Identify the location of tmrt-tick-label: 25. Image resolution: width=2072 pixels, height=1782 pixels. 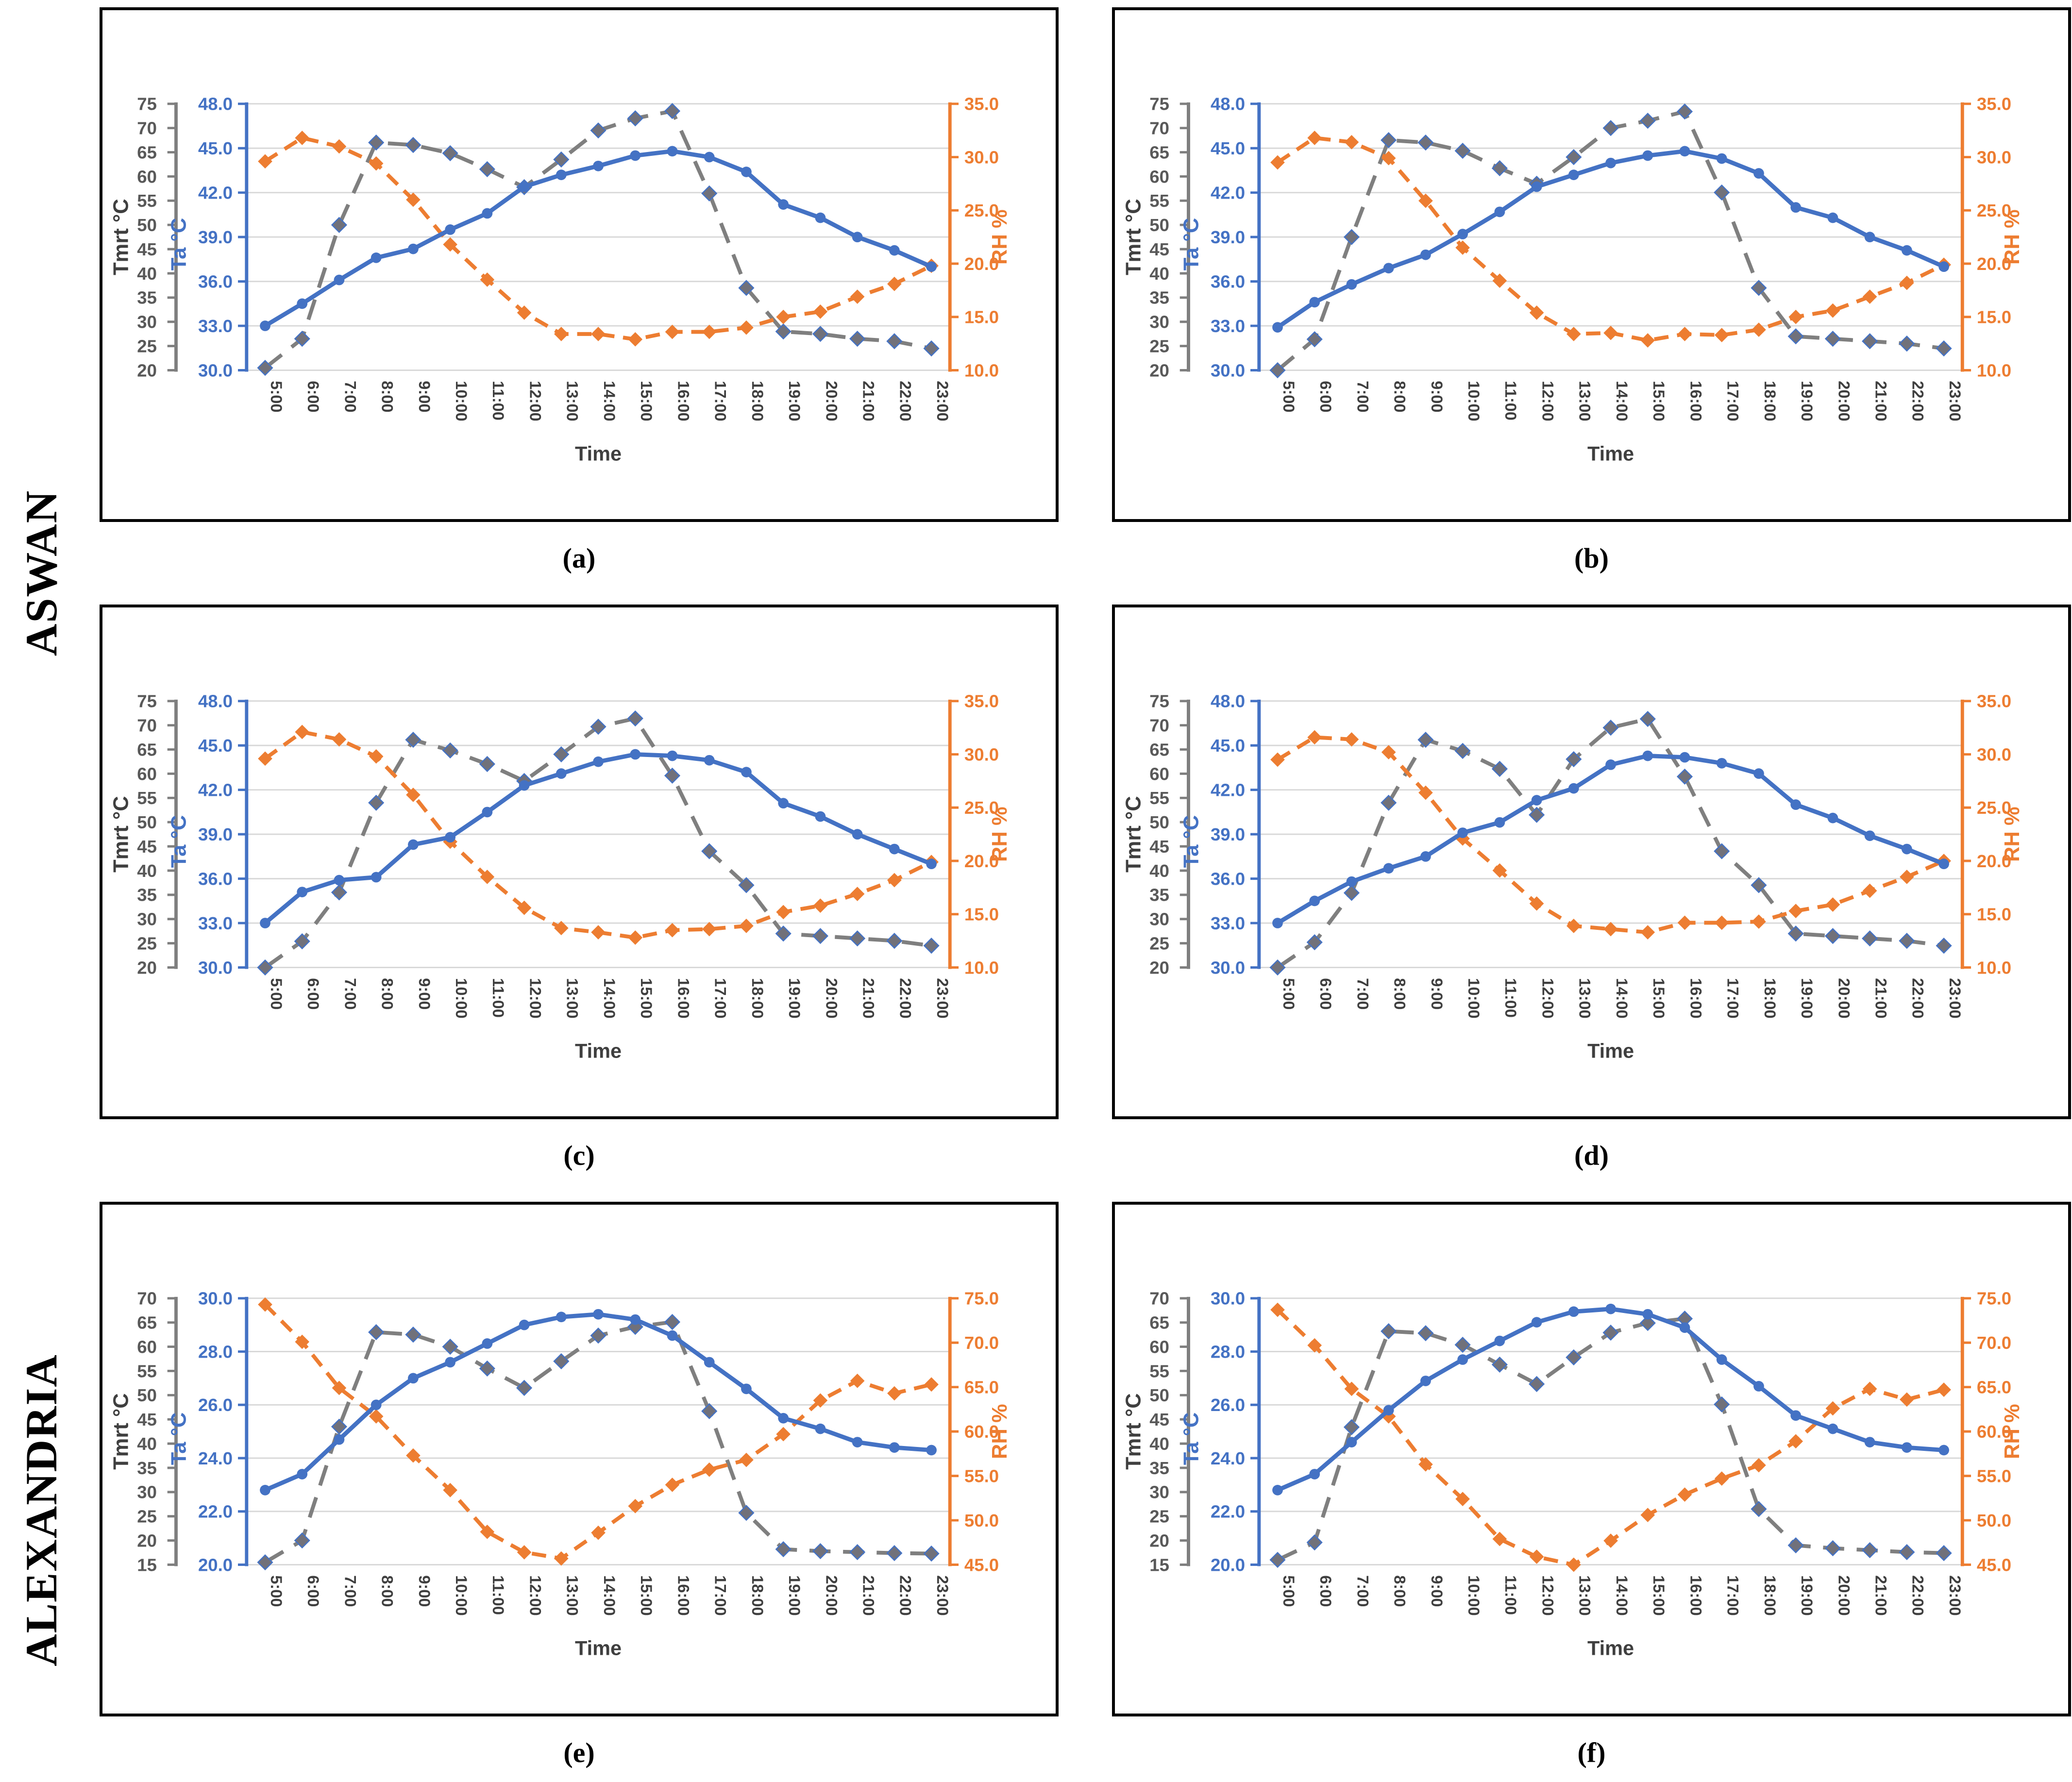
(1159, 943).